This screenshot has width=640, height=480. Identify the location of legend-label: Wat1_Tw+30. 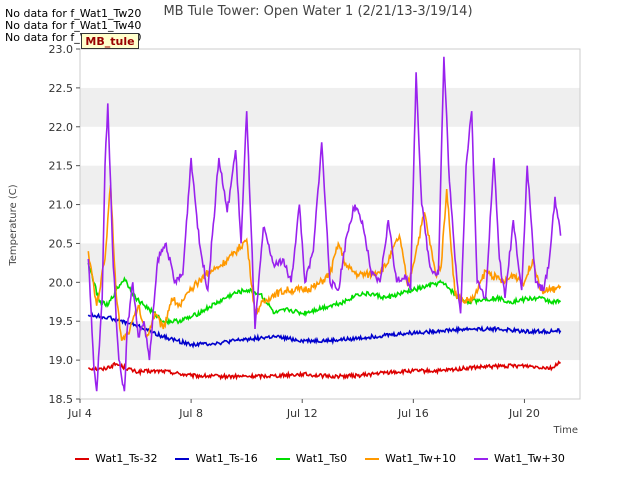
(529, 458).